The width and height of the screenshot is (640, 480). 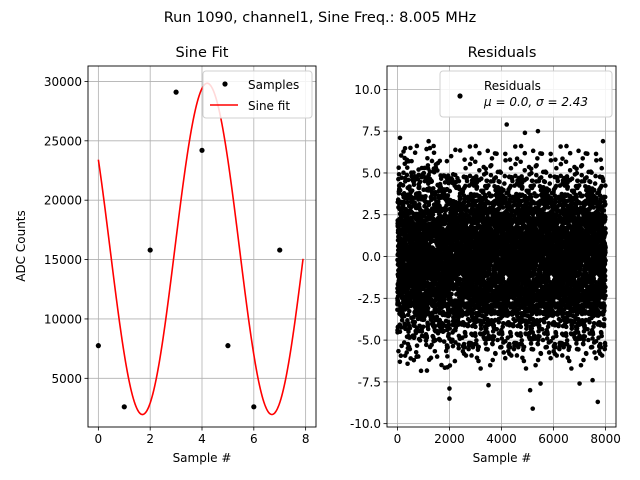 What do you see at coordinates (63, 82) in the screenshot?
I see `sine-fit-y-tick-label: 30000` at bounding box center [63, 82].